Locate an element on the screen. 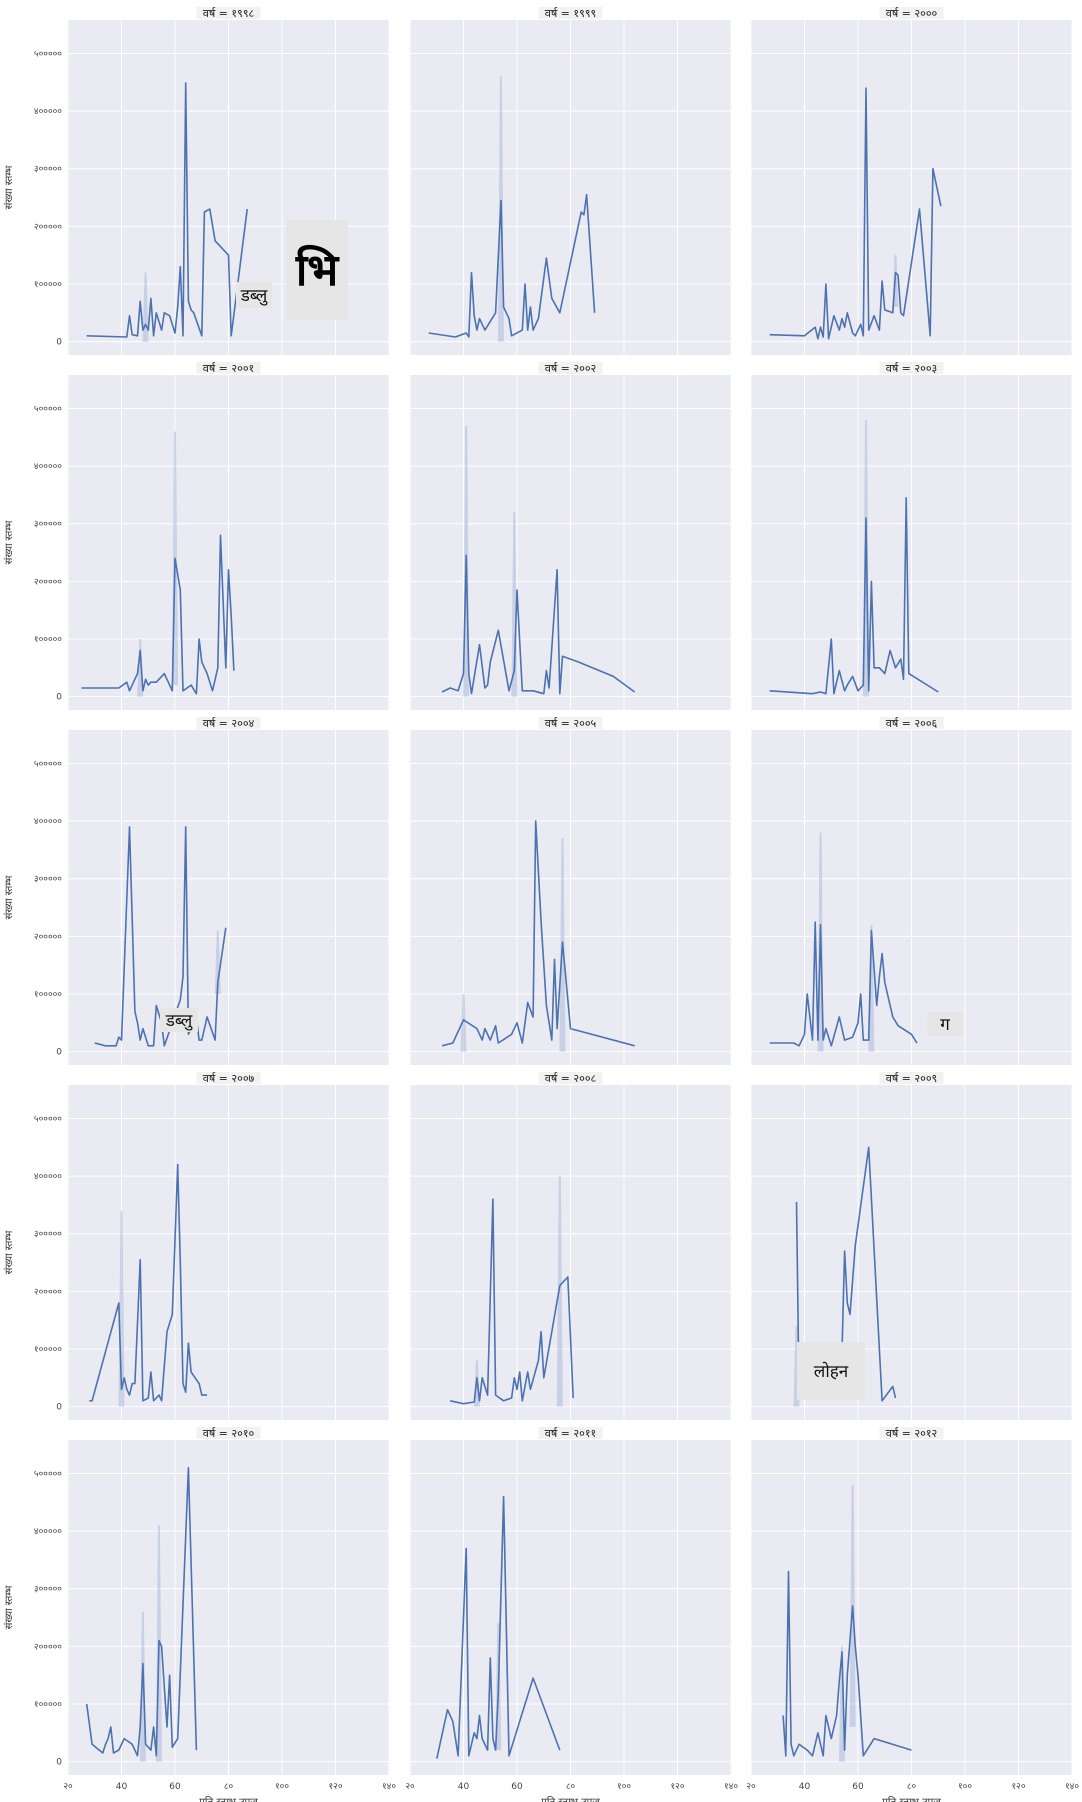 This screenshot has width=1082, height=1802. sticker-glyph: भि is located at coordinates (317, 270).